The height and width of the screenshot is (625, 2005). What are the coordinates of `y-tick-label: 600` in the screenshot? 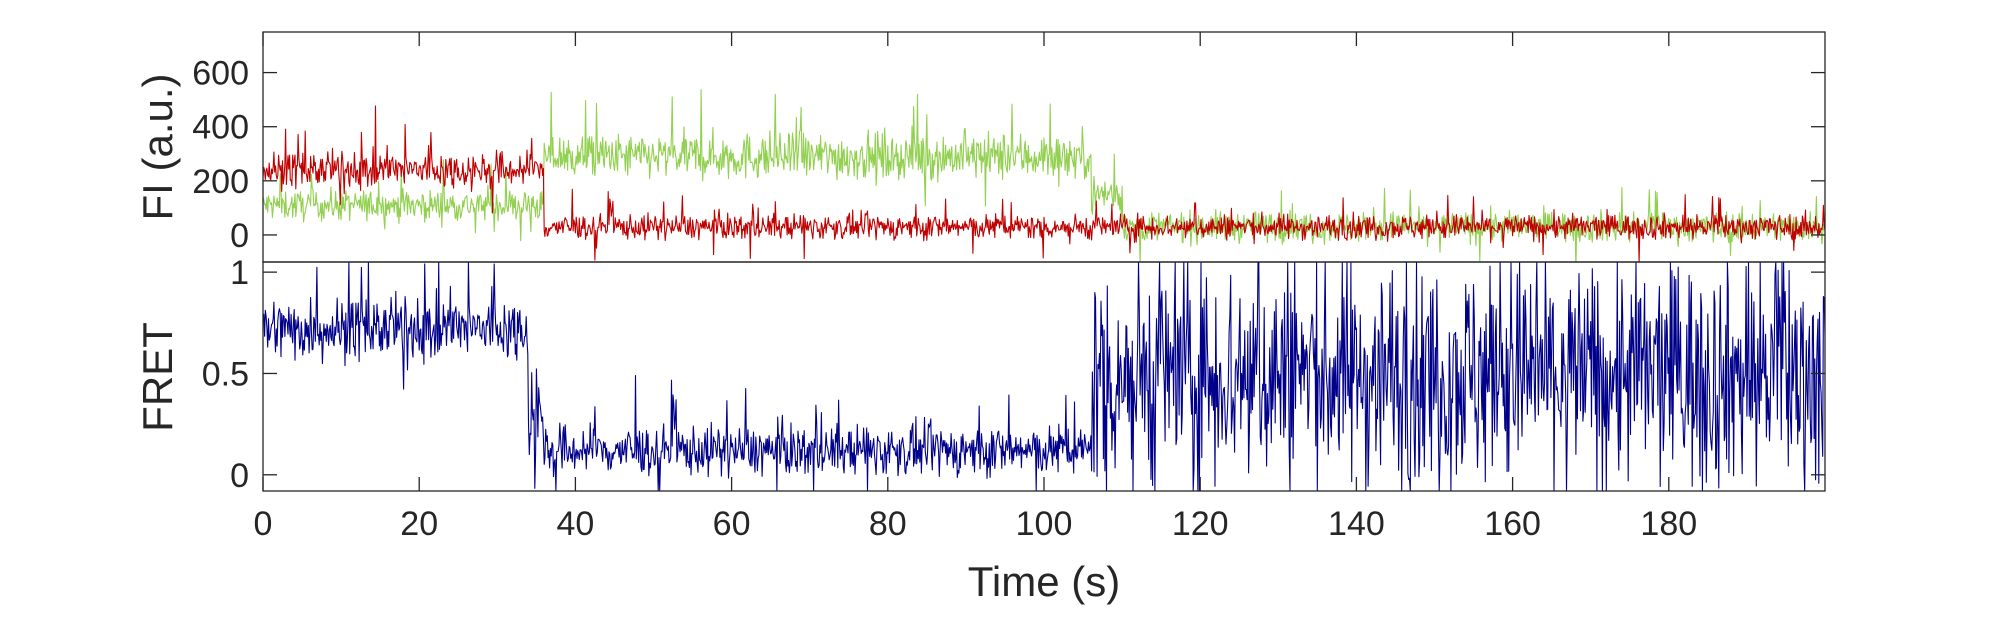 It's located at (220, 74).